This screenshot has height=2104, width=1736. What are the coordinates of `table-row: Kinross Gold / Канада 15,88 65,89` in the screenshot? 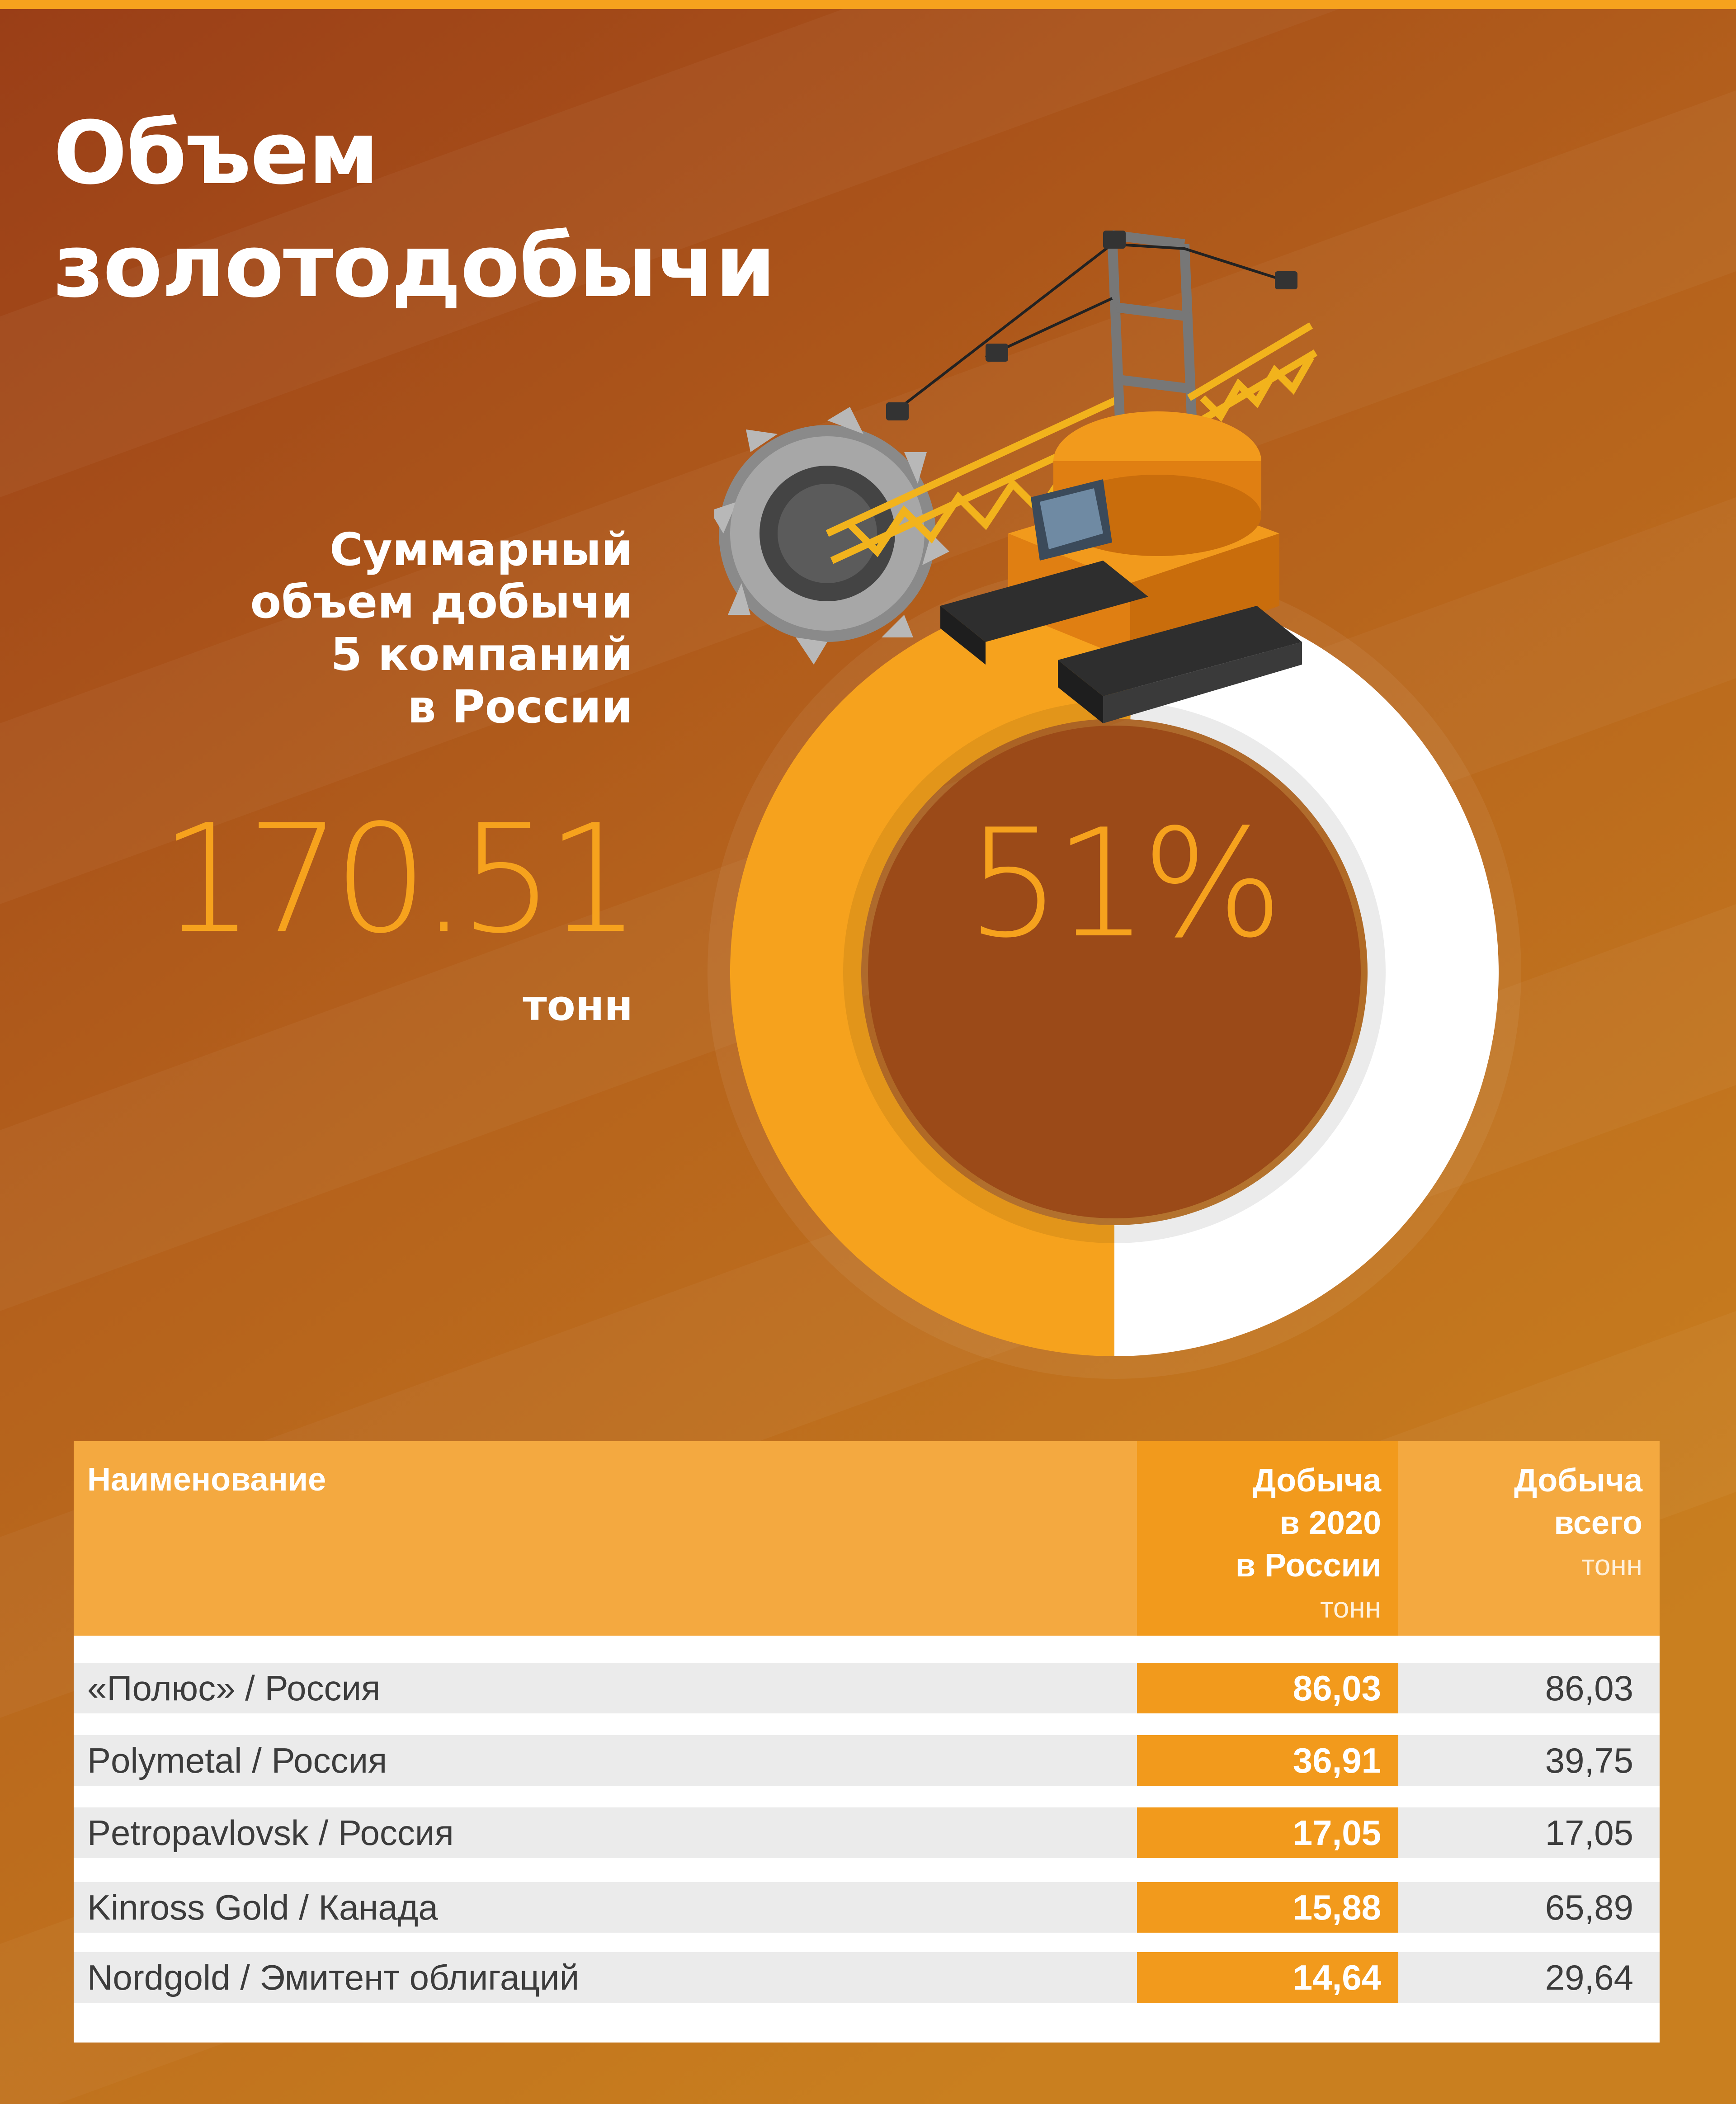 It's located at (867, 1908).